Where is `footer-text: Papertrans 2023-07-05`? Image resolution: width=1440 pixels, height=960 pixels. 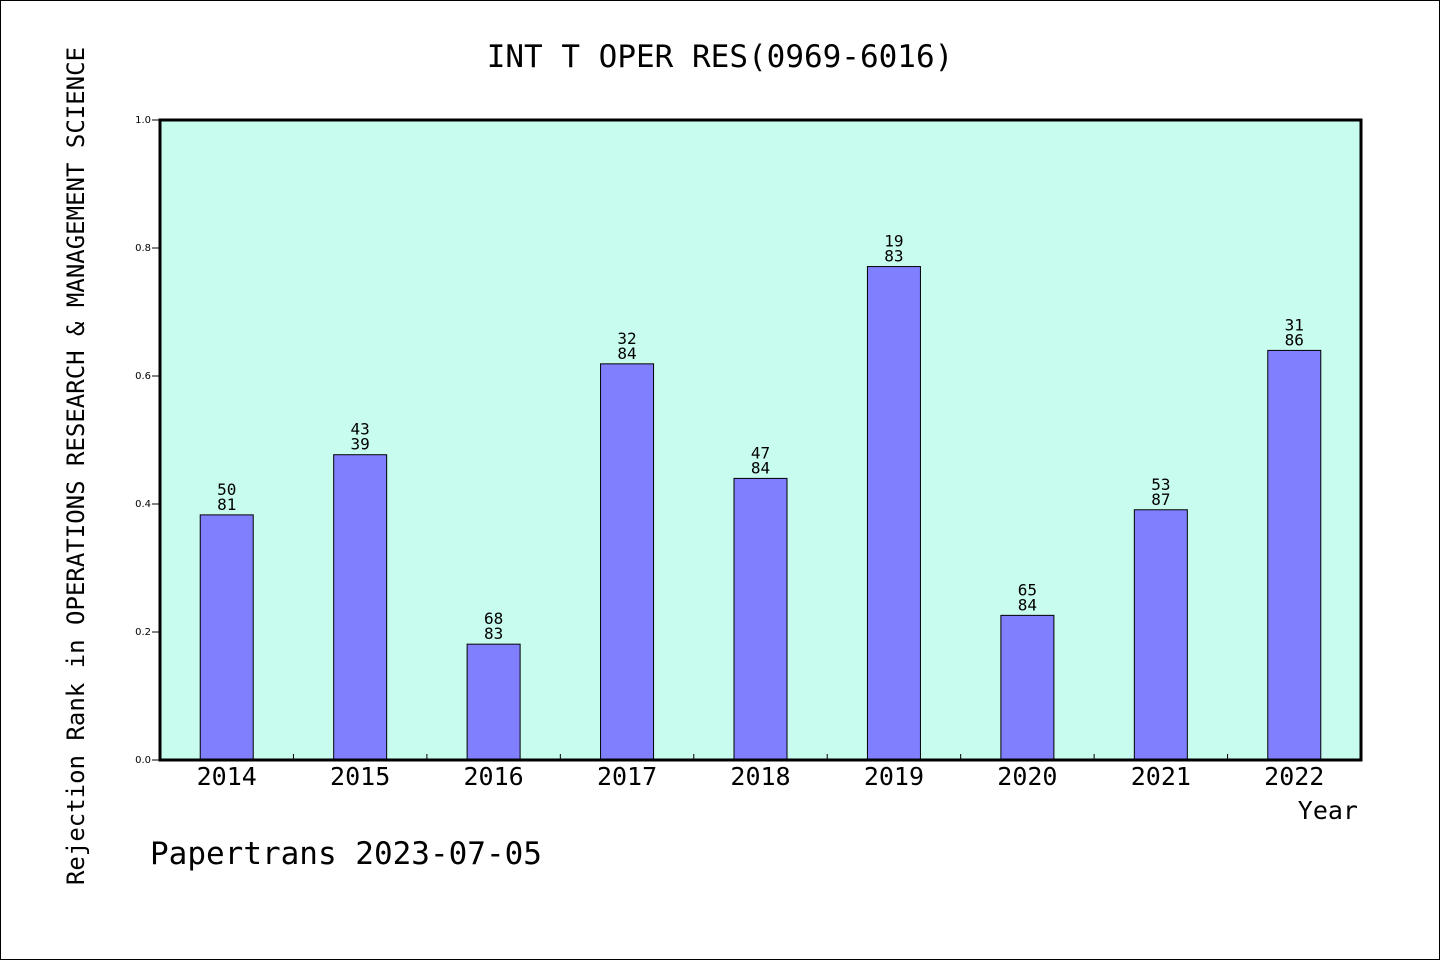
footer-text: Papertrans 2023-07-05 is located at coordinates (346, 854).